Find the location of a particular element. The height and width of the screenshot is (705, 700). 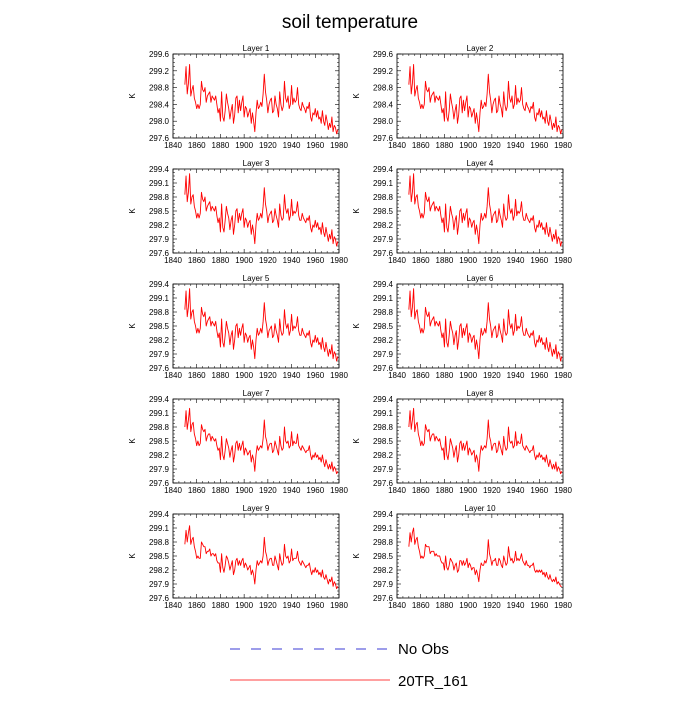

layer-9-xtick-label: 1980 is located at coordinates (339, 605).